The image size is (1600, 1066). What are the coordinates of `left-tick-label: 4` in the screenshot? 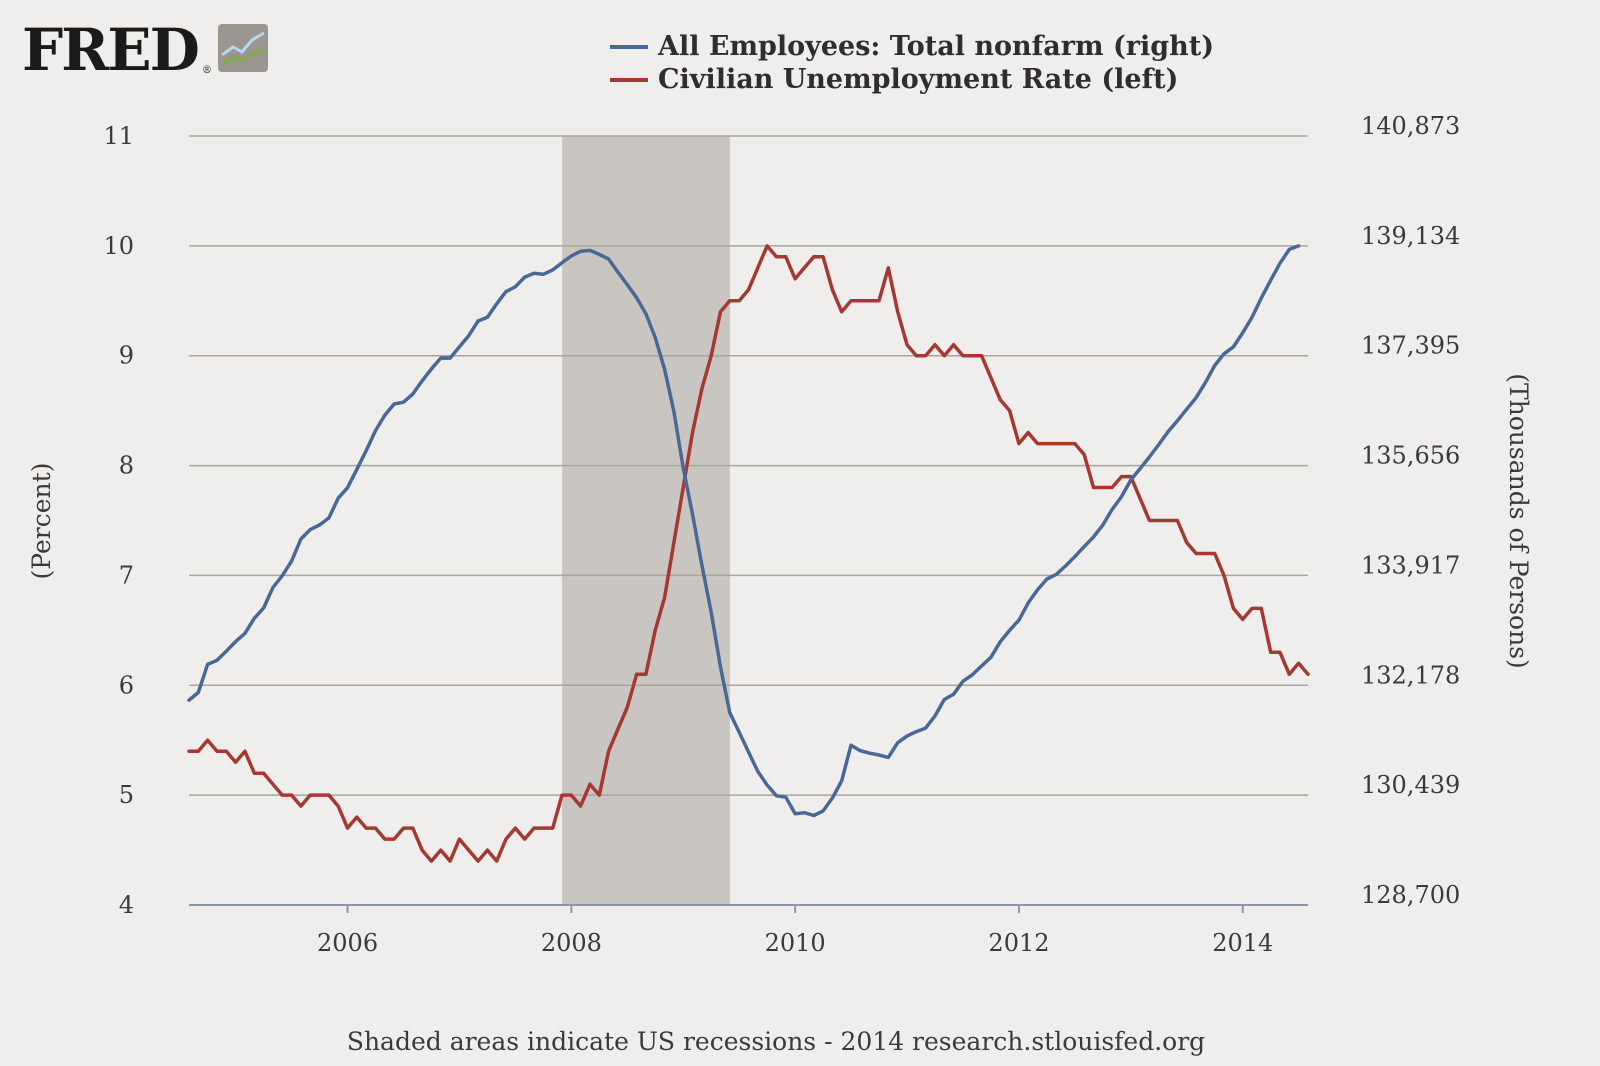 It's located at (126, 905).